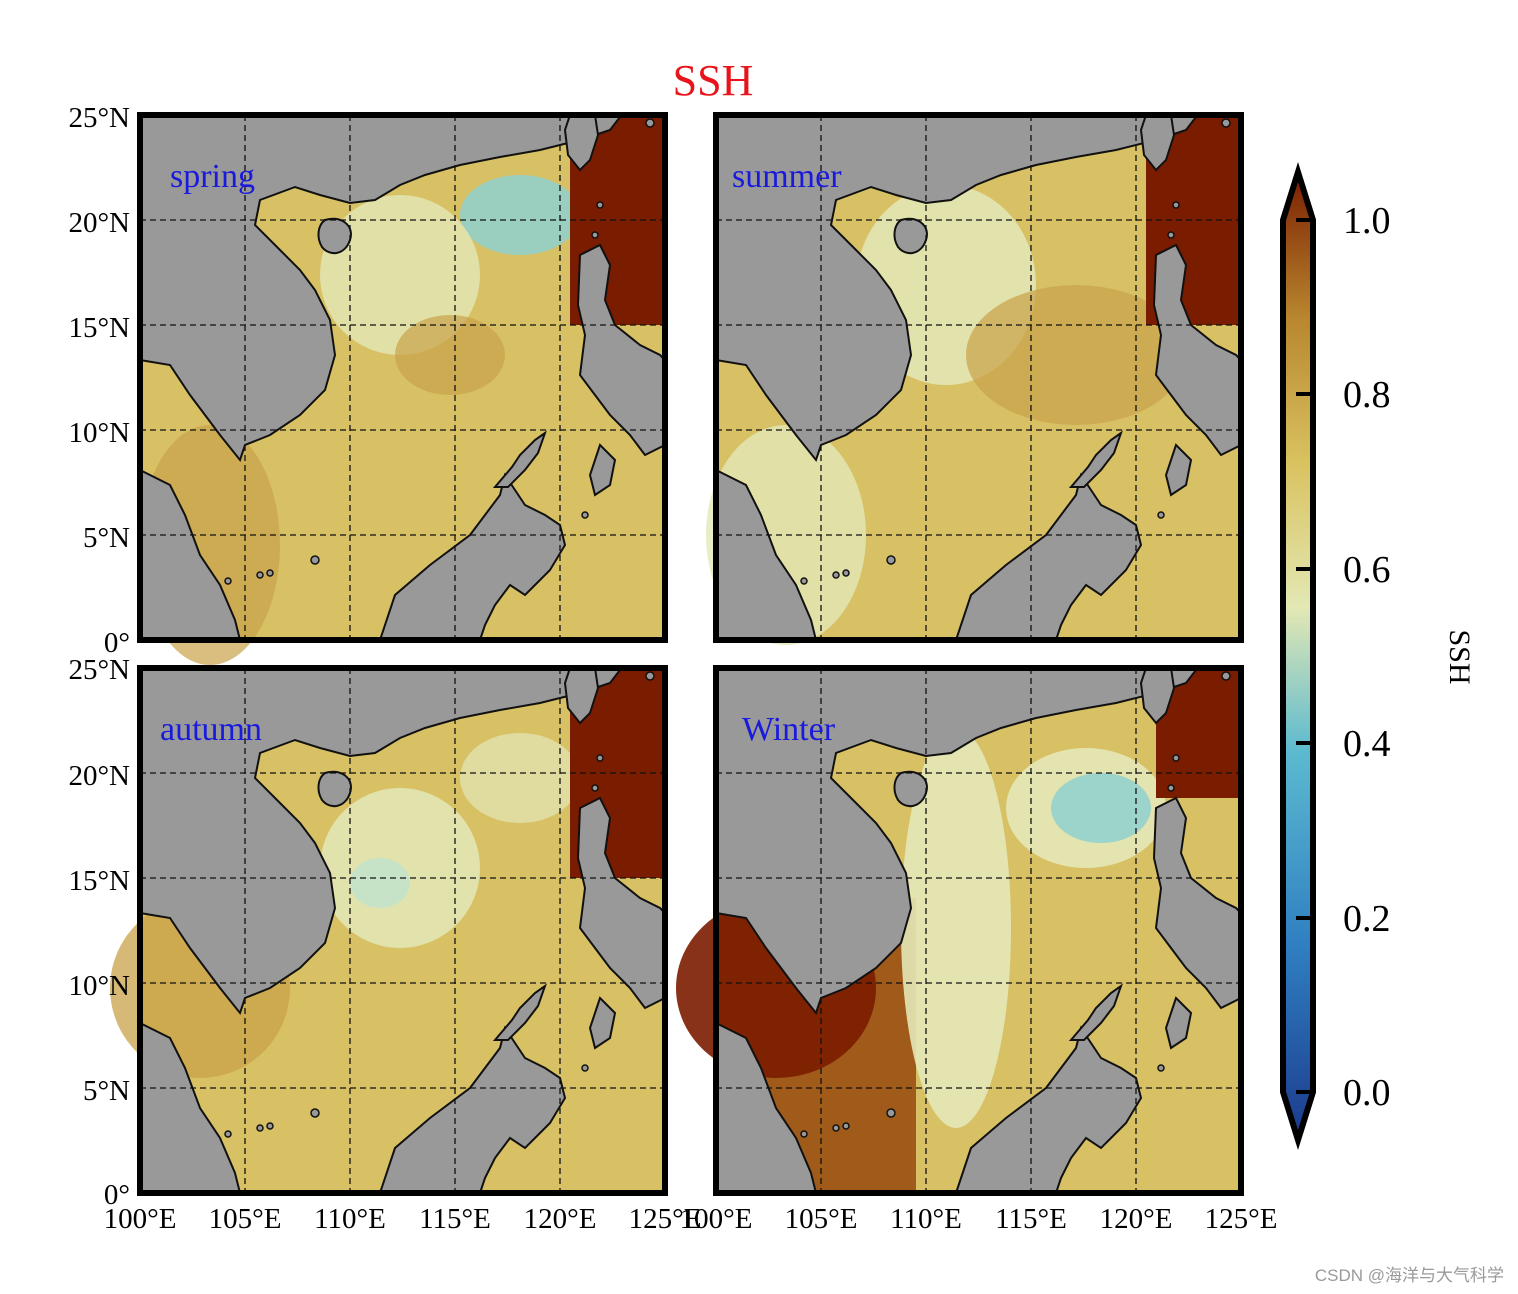  Describe the element at coordinates (1367, 395) in the screenshot. I see `colorbar-tick: 0.8` at that location.